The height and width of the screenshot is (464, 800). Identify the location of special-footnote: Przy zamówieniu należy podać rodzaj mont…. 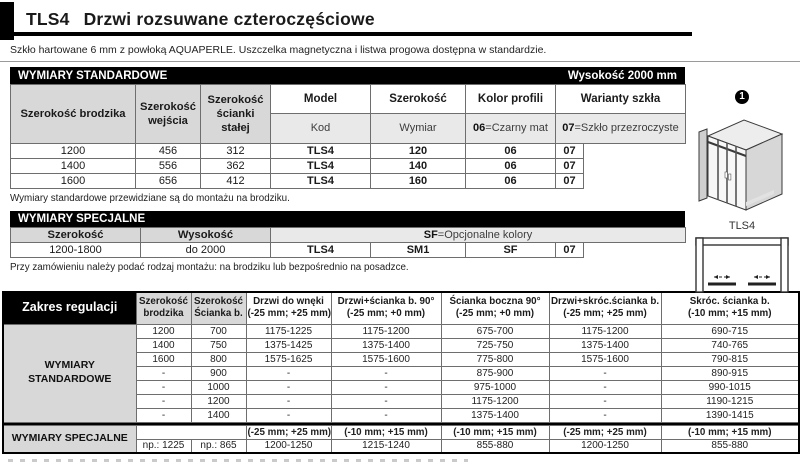
(209, 267).